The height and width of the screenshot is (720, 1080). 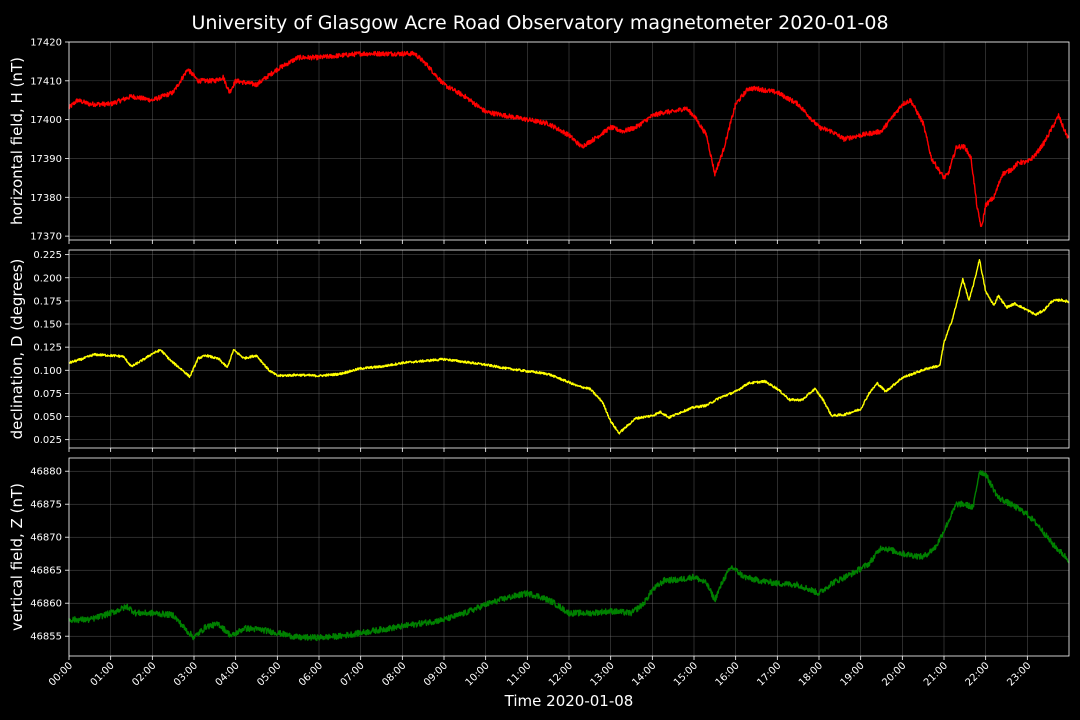 I want to click on y-tick-label: 0.025, so click(x=47, y=440).